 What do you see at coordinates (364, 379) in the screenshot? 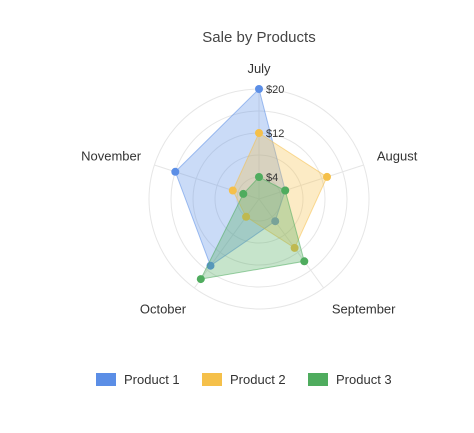
I see `legend-label: Product 3` at bounding box center [364, 379].